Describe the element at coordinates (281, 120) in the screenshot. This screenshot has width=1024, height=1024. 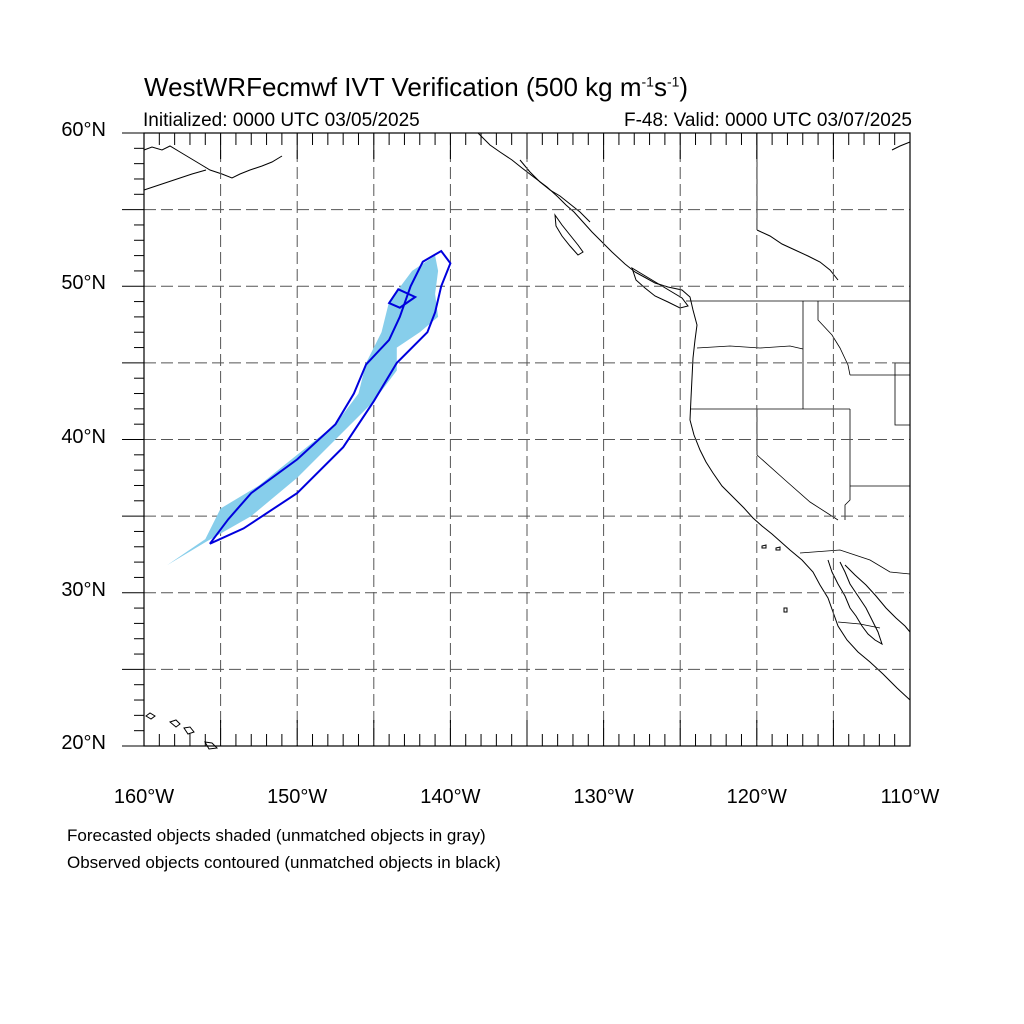
I see `initialized-time: Initialized: 0000 UTC 03/05/2025` at that location.